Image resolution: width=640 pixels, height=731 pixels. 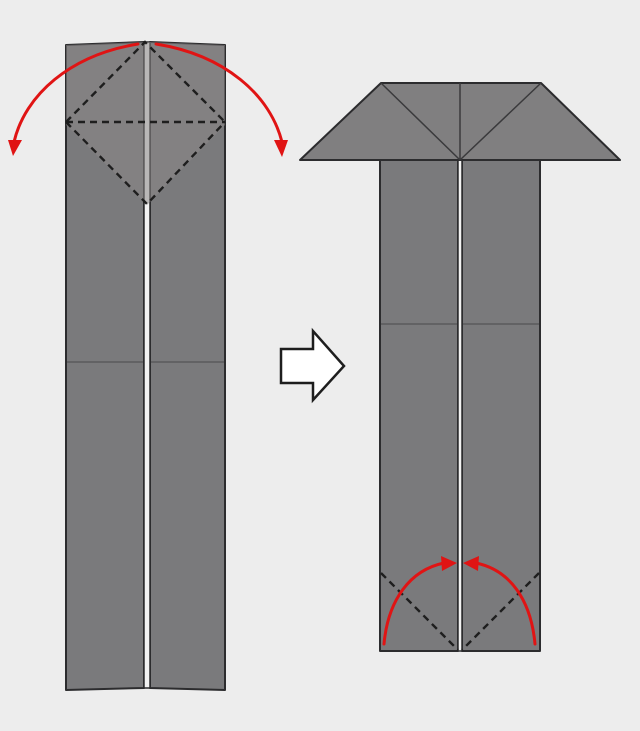 I want to click on step-2-bottom-right-fold-line, so click(x=500, y=611).